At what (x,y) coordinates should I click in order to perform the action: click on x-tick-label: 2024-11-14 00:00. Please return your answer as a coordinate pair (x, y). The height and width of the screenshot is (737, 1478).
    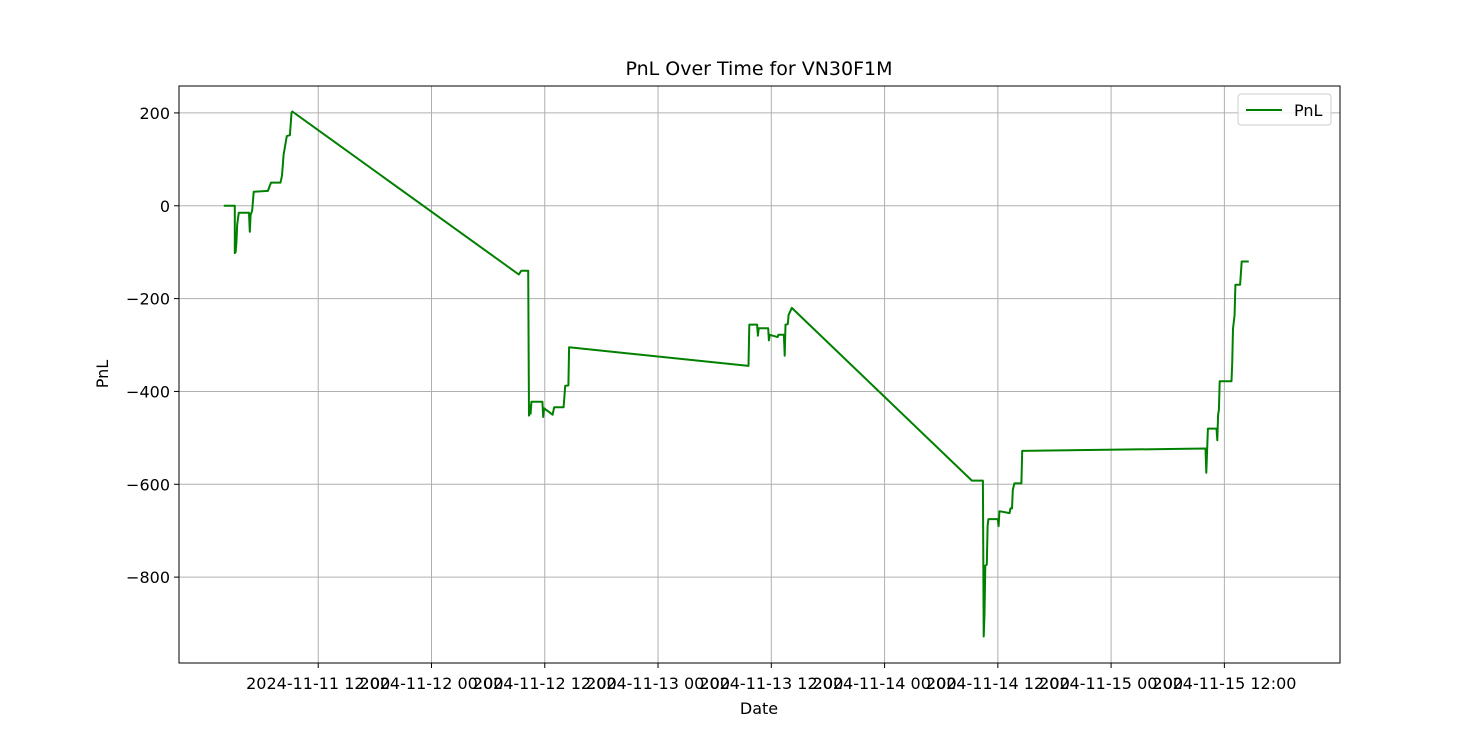
    Looking at the image, I should click on (884, 683).